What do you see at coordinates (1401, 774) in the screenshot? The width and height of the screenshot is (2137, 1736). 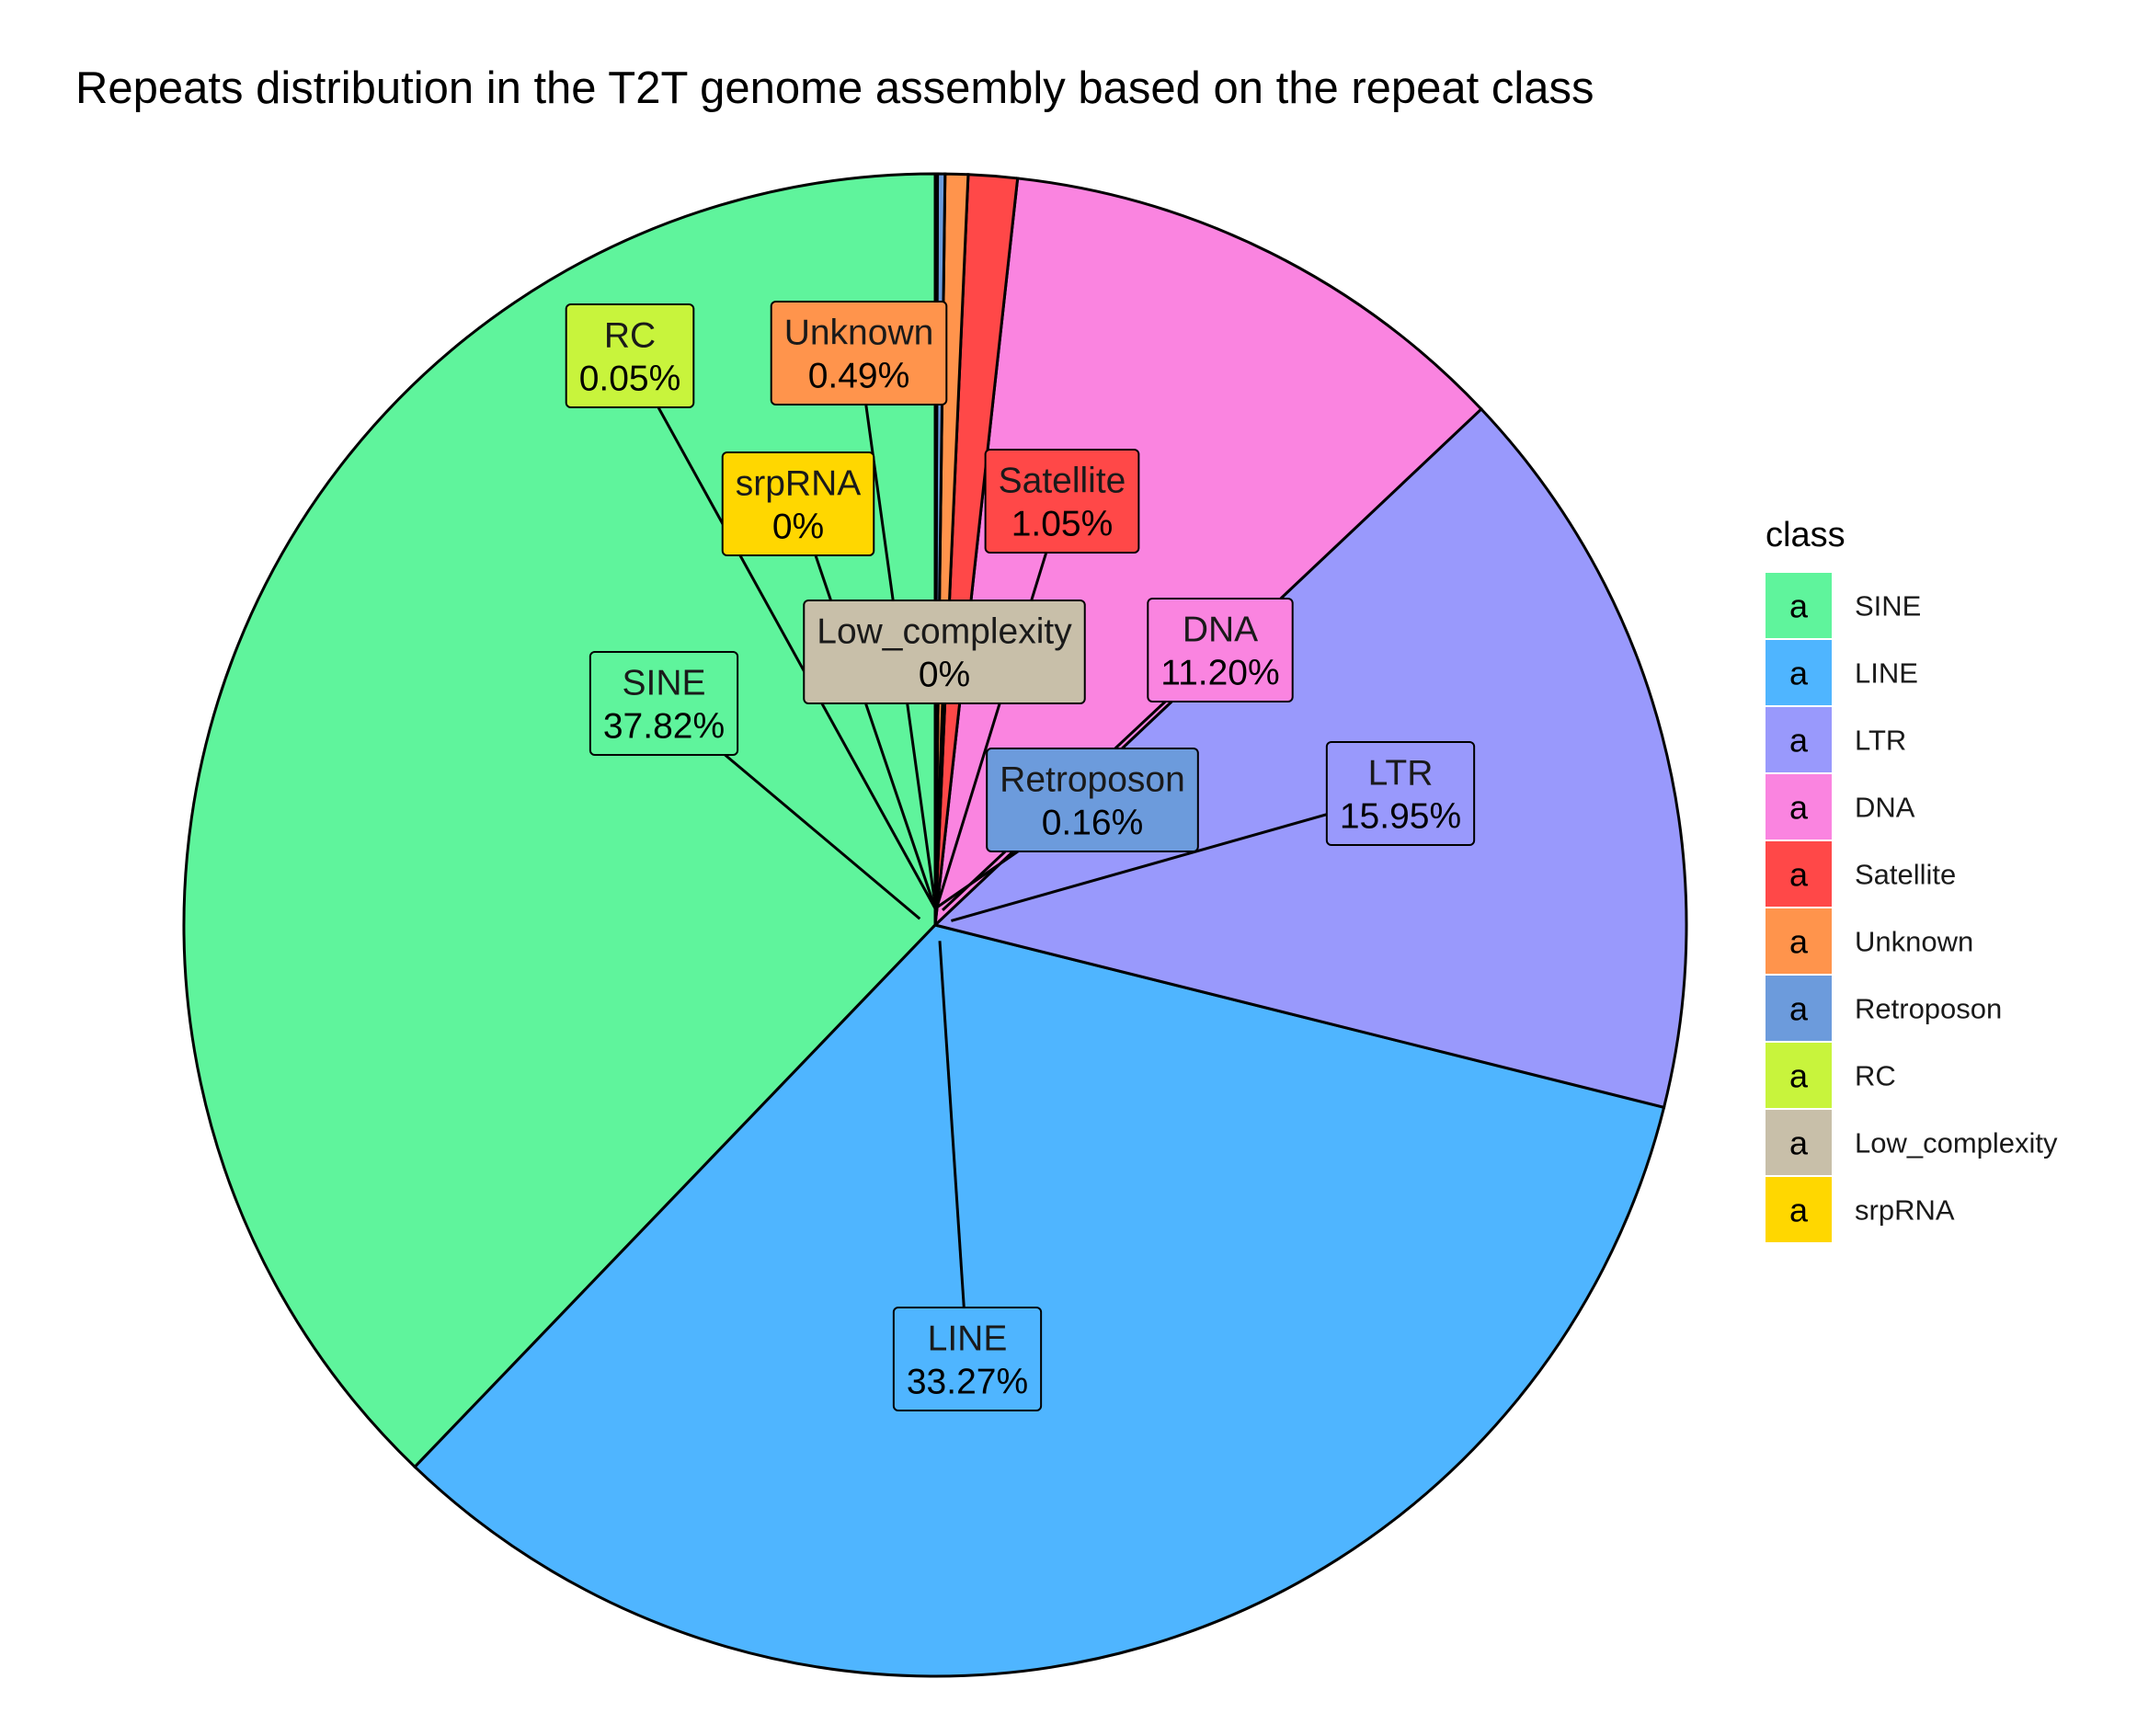 I see `slice-label-name: LTR` at bounding box center [1401, 774].